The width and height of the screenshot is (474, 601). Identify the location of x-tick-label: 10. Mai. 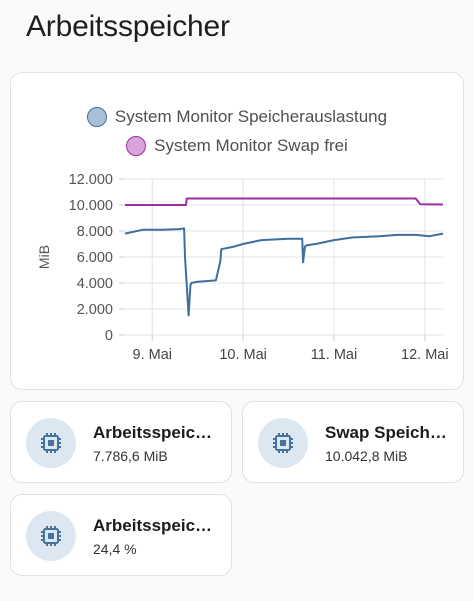
(243, 355).